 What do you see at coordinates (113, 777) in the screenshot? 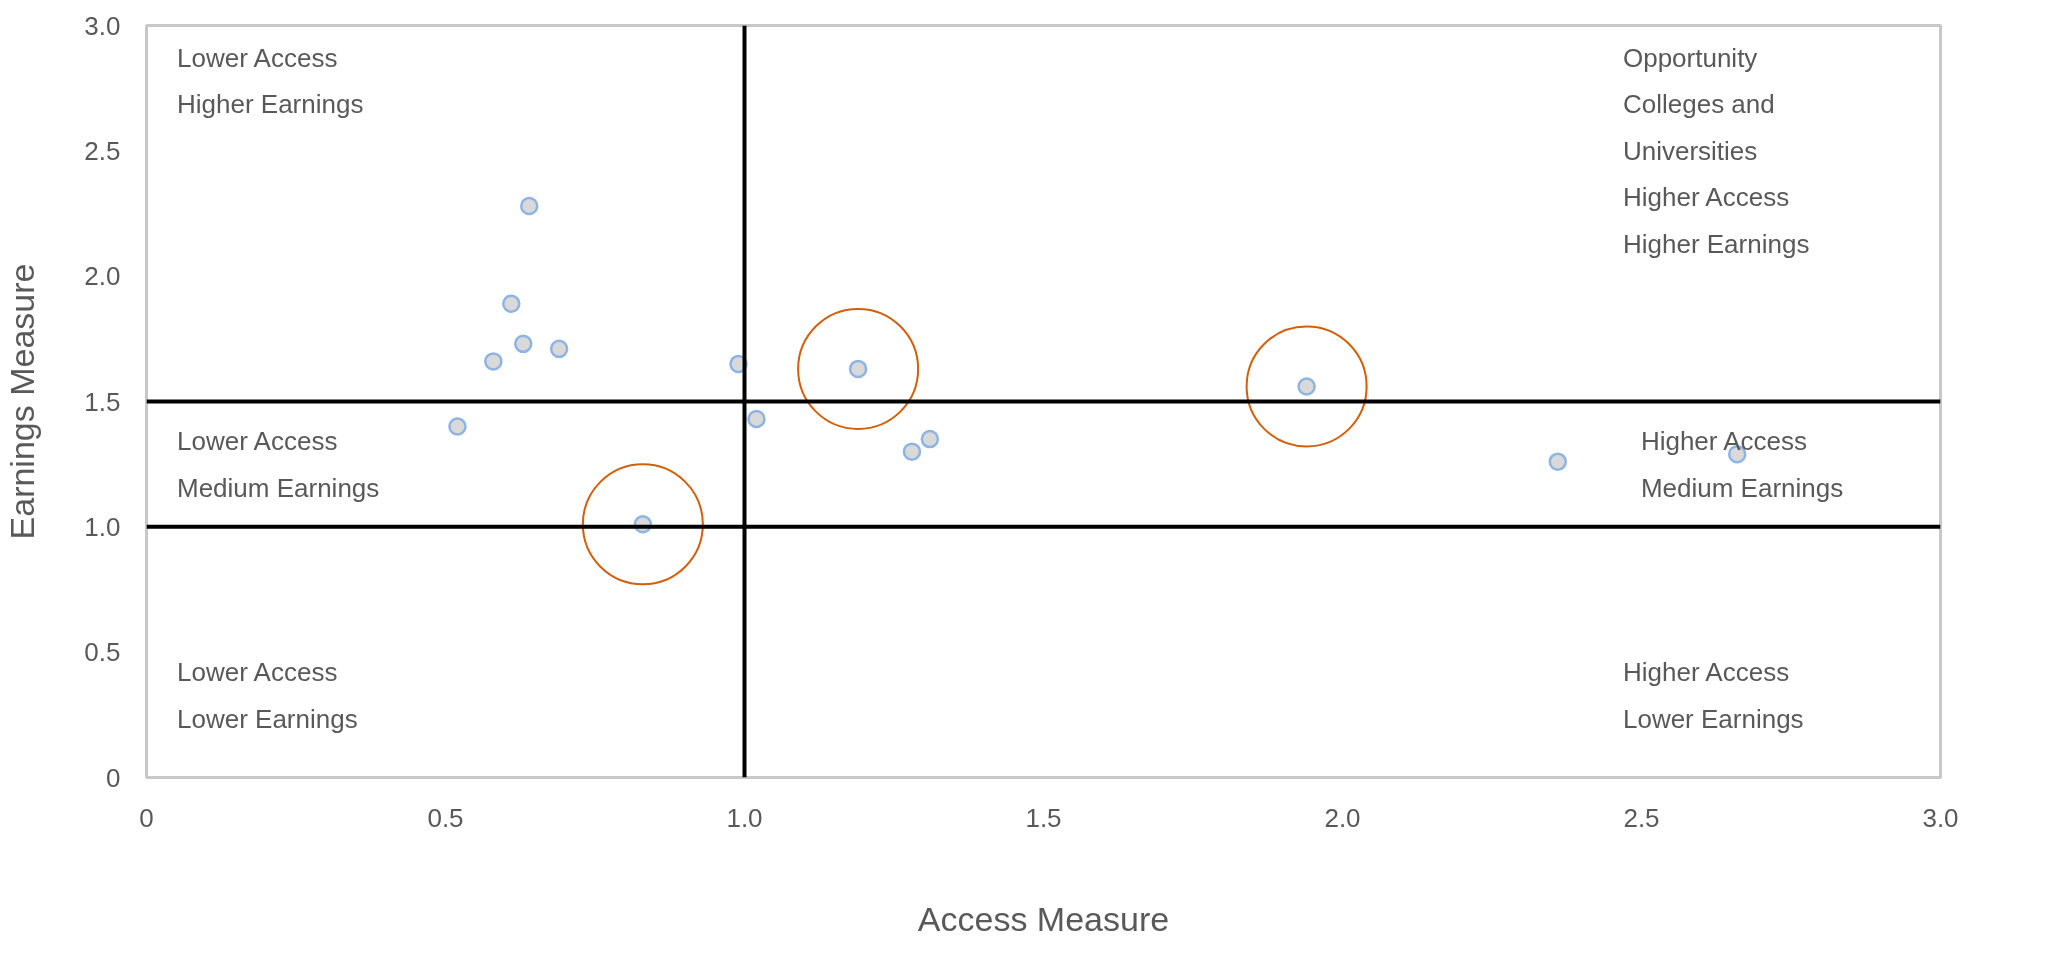
I see `y-tick-label: 0` at bounding box center [113, 777].